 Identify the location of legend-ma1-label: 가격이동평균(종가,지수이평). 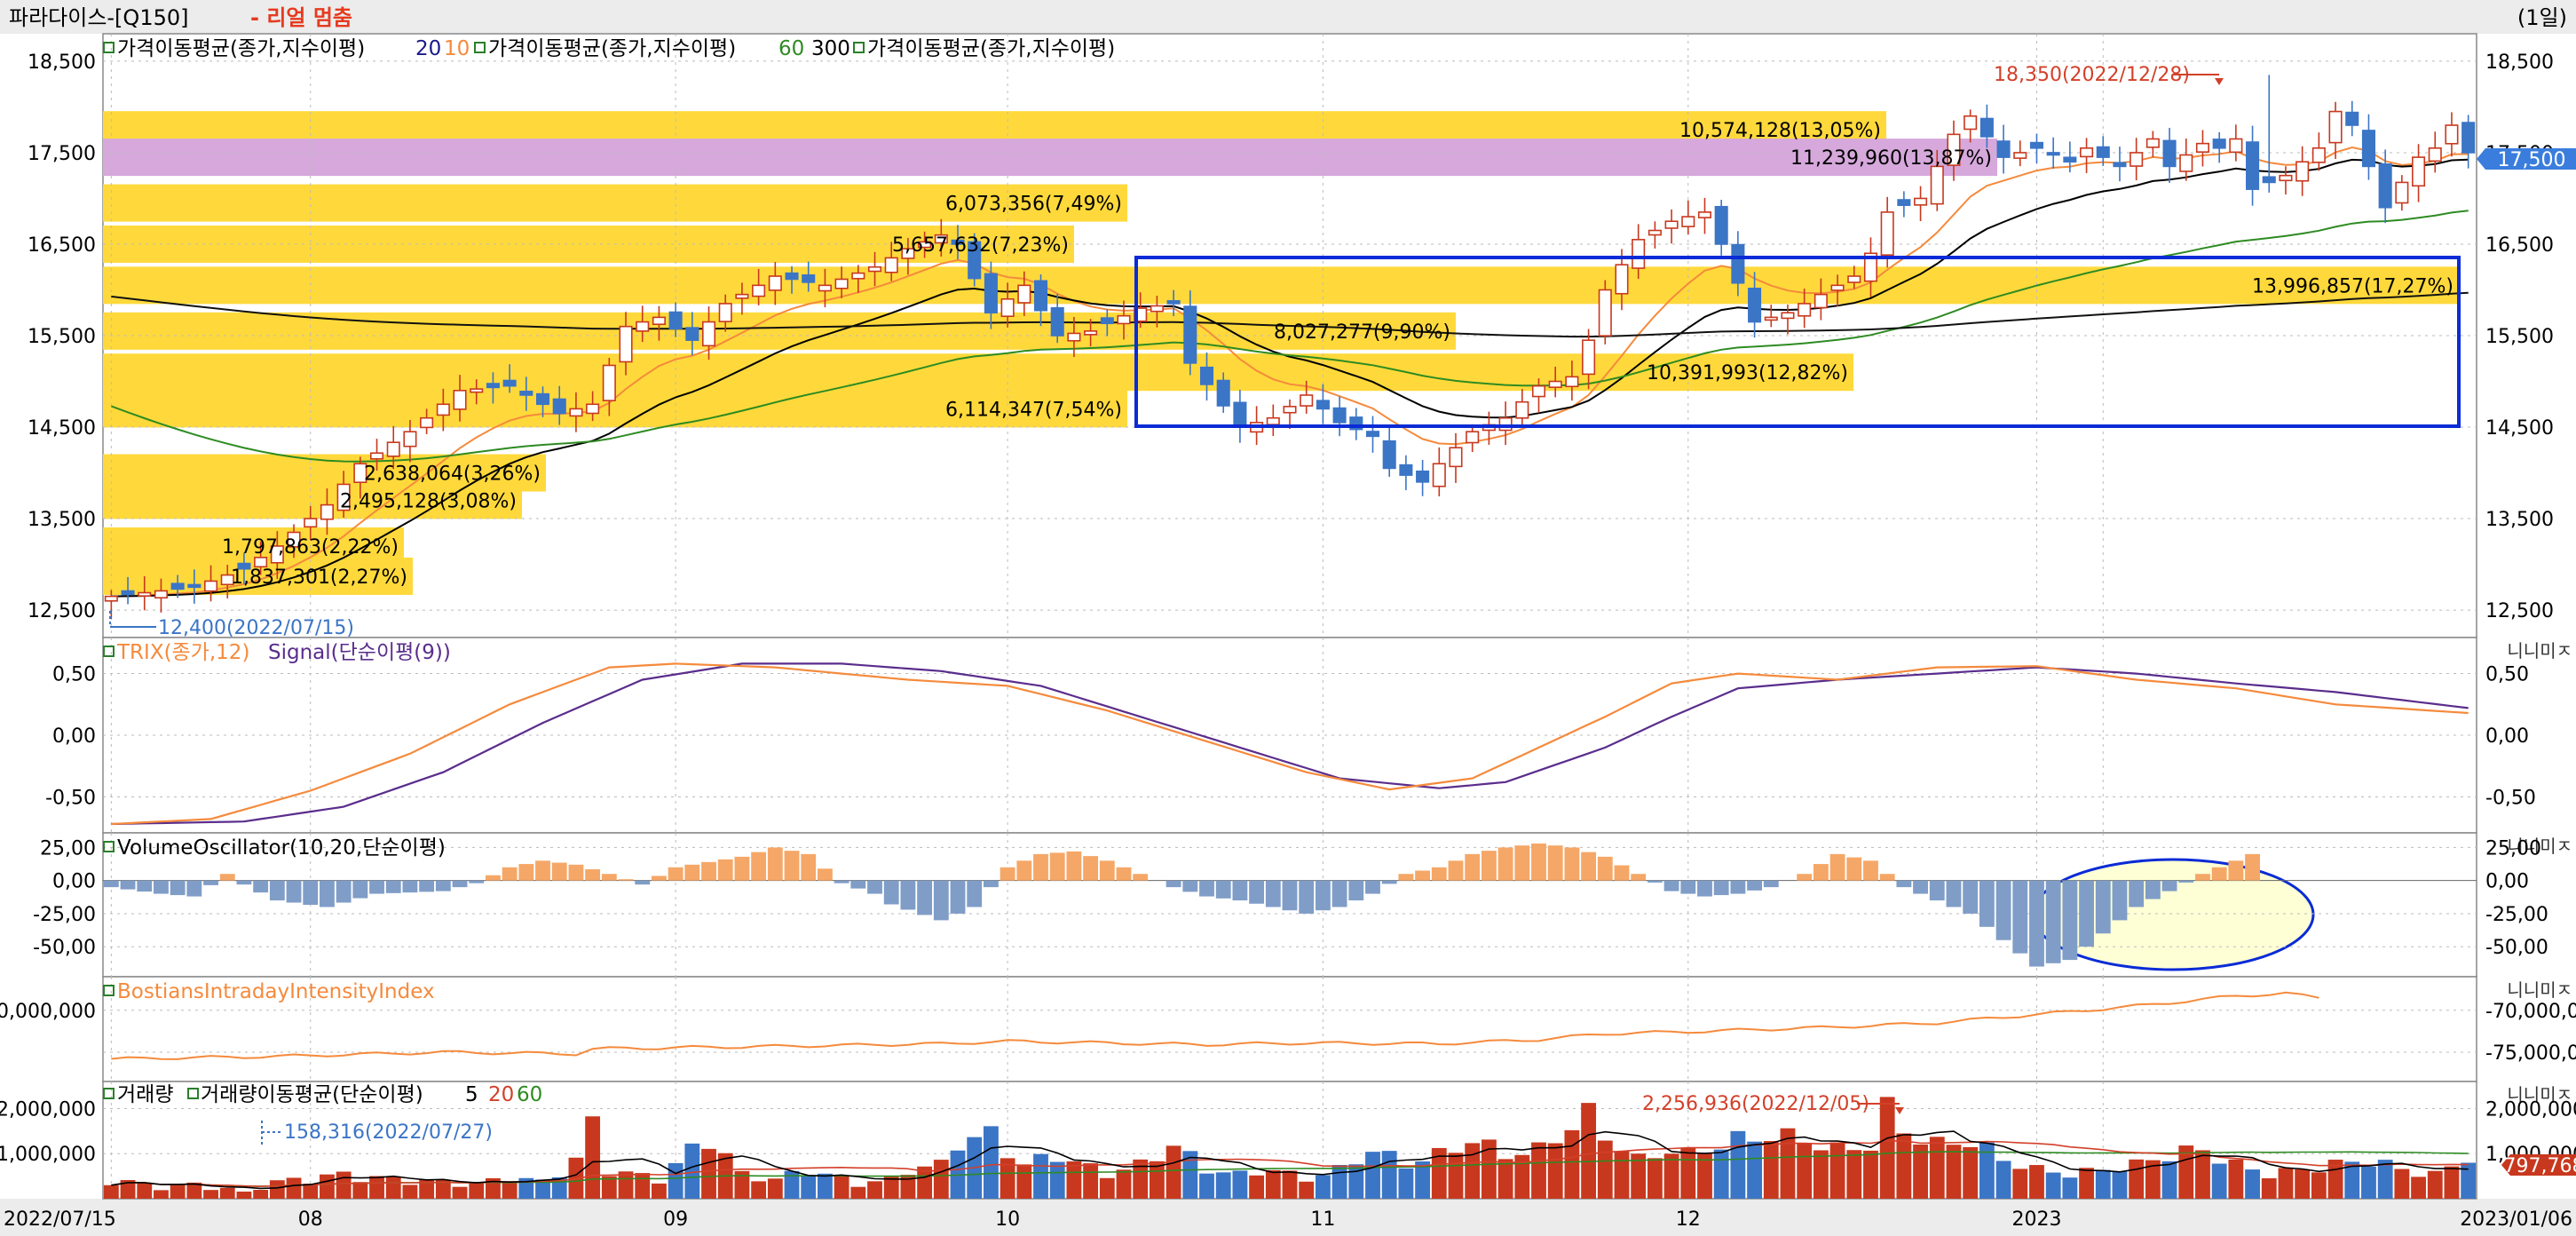
(241, 48).